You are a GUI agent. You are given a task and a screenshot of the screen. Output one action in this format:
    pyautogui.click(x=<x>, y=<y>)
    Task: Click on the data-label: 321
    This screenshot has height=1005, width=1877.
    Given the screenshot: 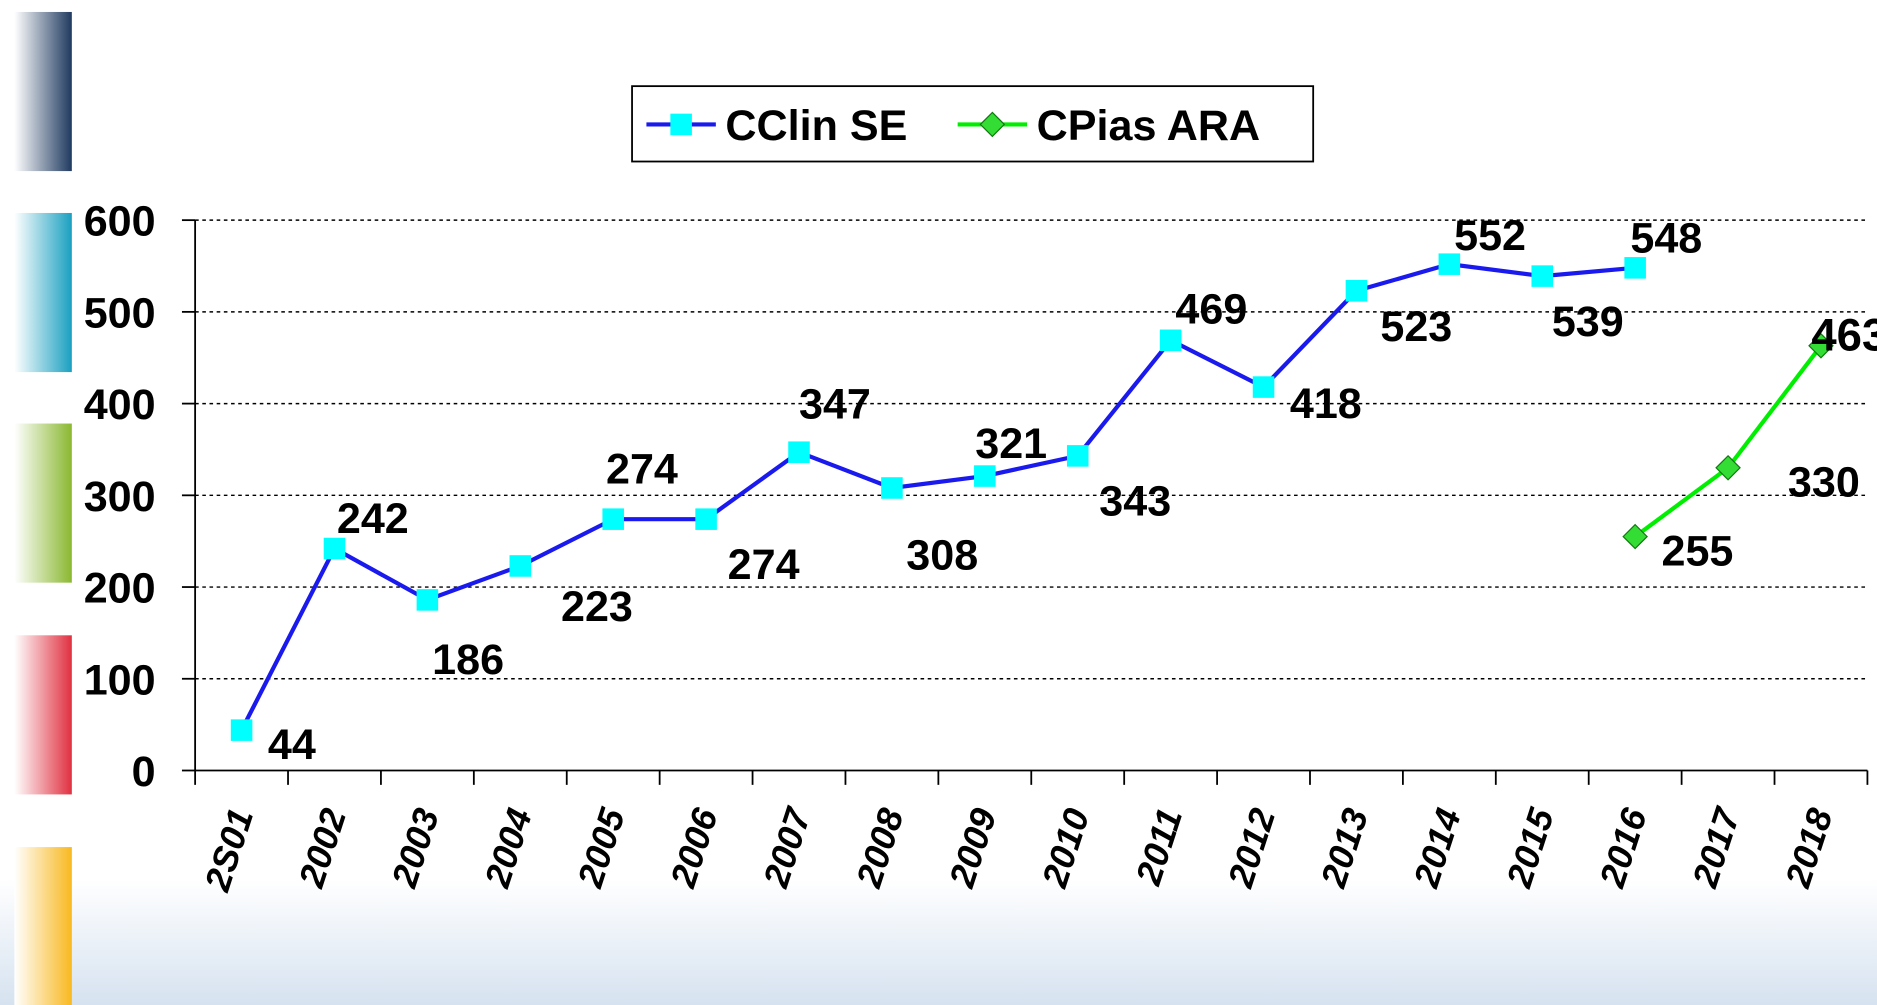 What is the action you would take?
    pyautogui.click(x=1011, y=444)
    